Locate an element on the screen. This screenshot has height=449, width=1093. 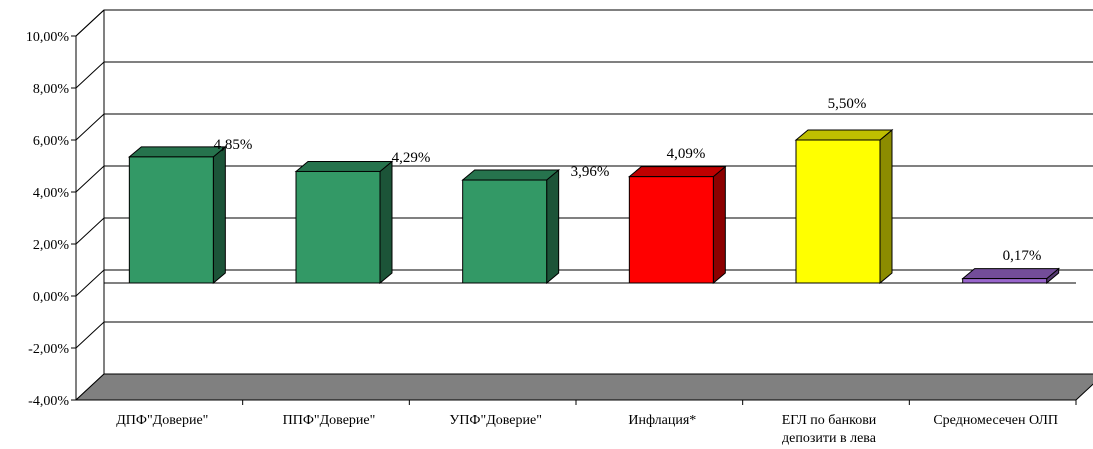
data-label: 3,96% is located at coordinates (590, 172).